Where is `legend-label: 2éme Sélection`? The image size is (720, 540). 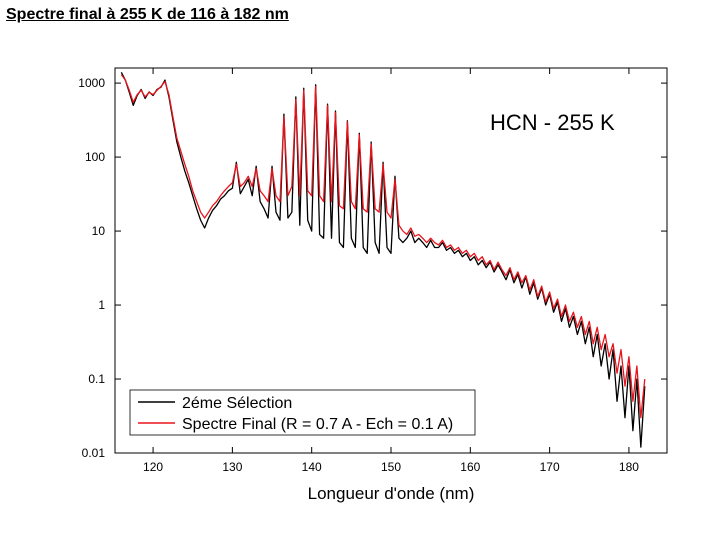 legend-label: 2éme Sélection is located at coordinates (237, 403).